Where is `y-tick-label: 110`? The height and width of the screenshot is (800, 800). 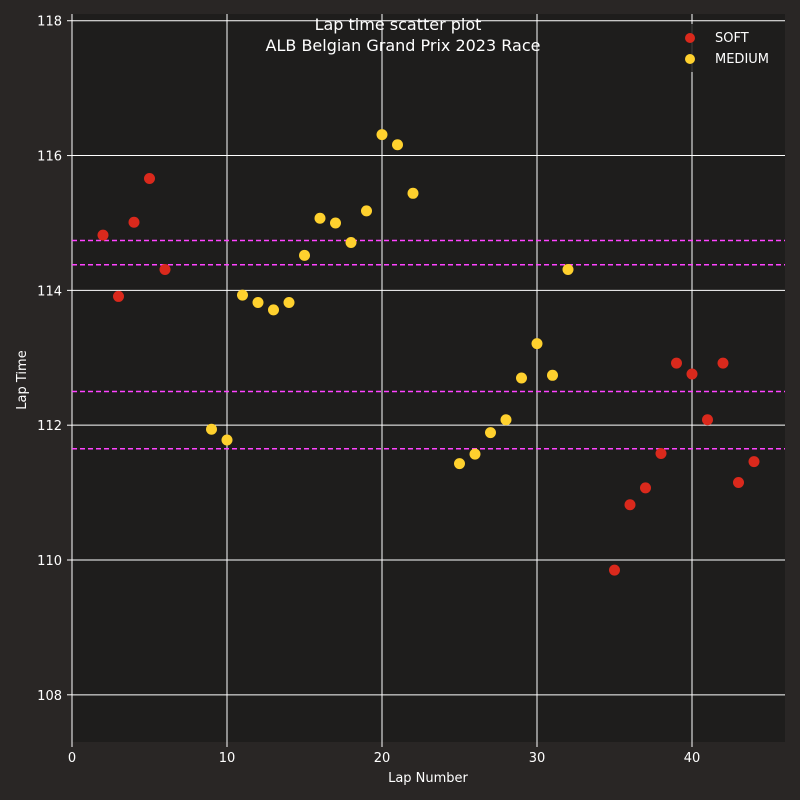
y-tick-label: 110 is located at coordinates (49, 561).